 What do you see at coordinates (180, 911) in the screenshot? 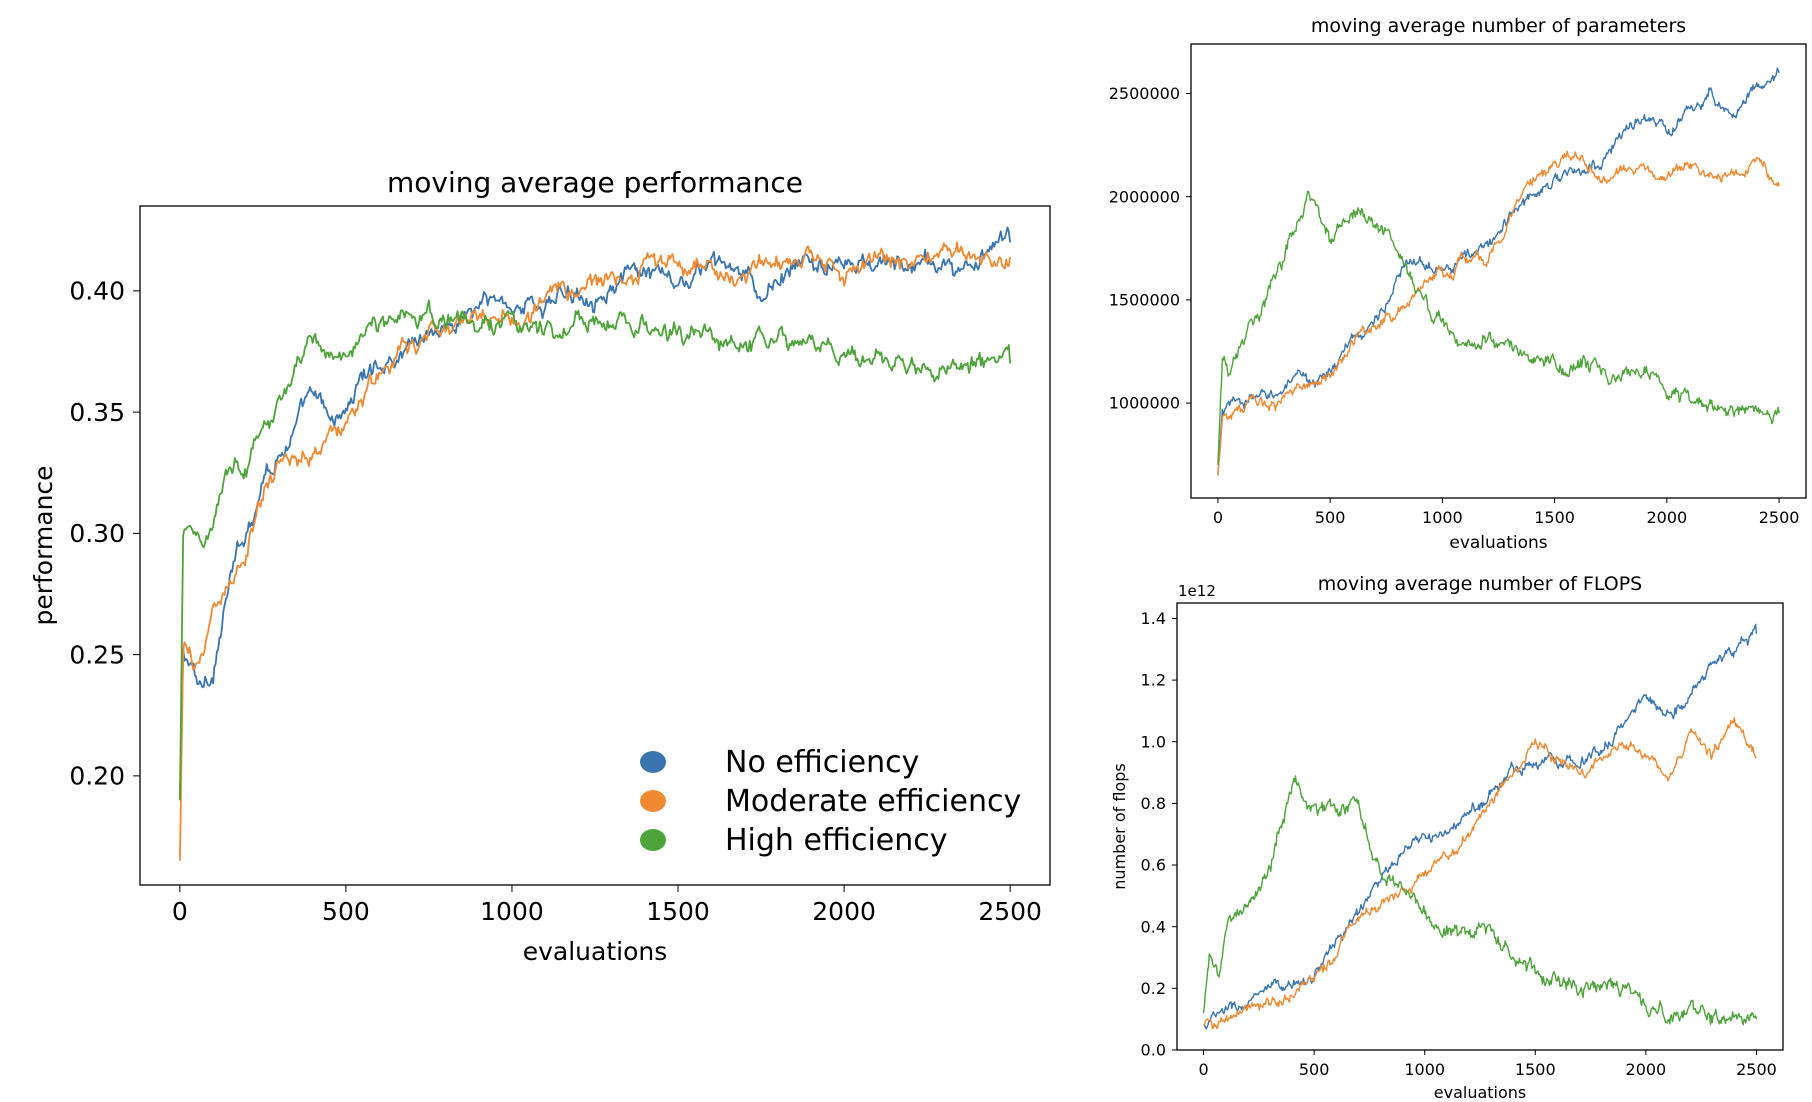
I see `performance-x-tick-label: 0` at bounding box center [180, 911].